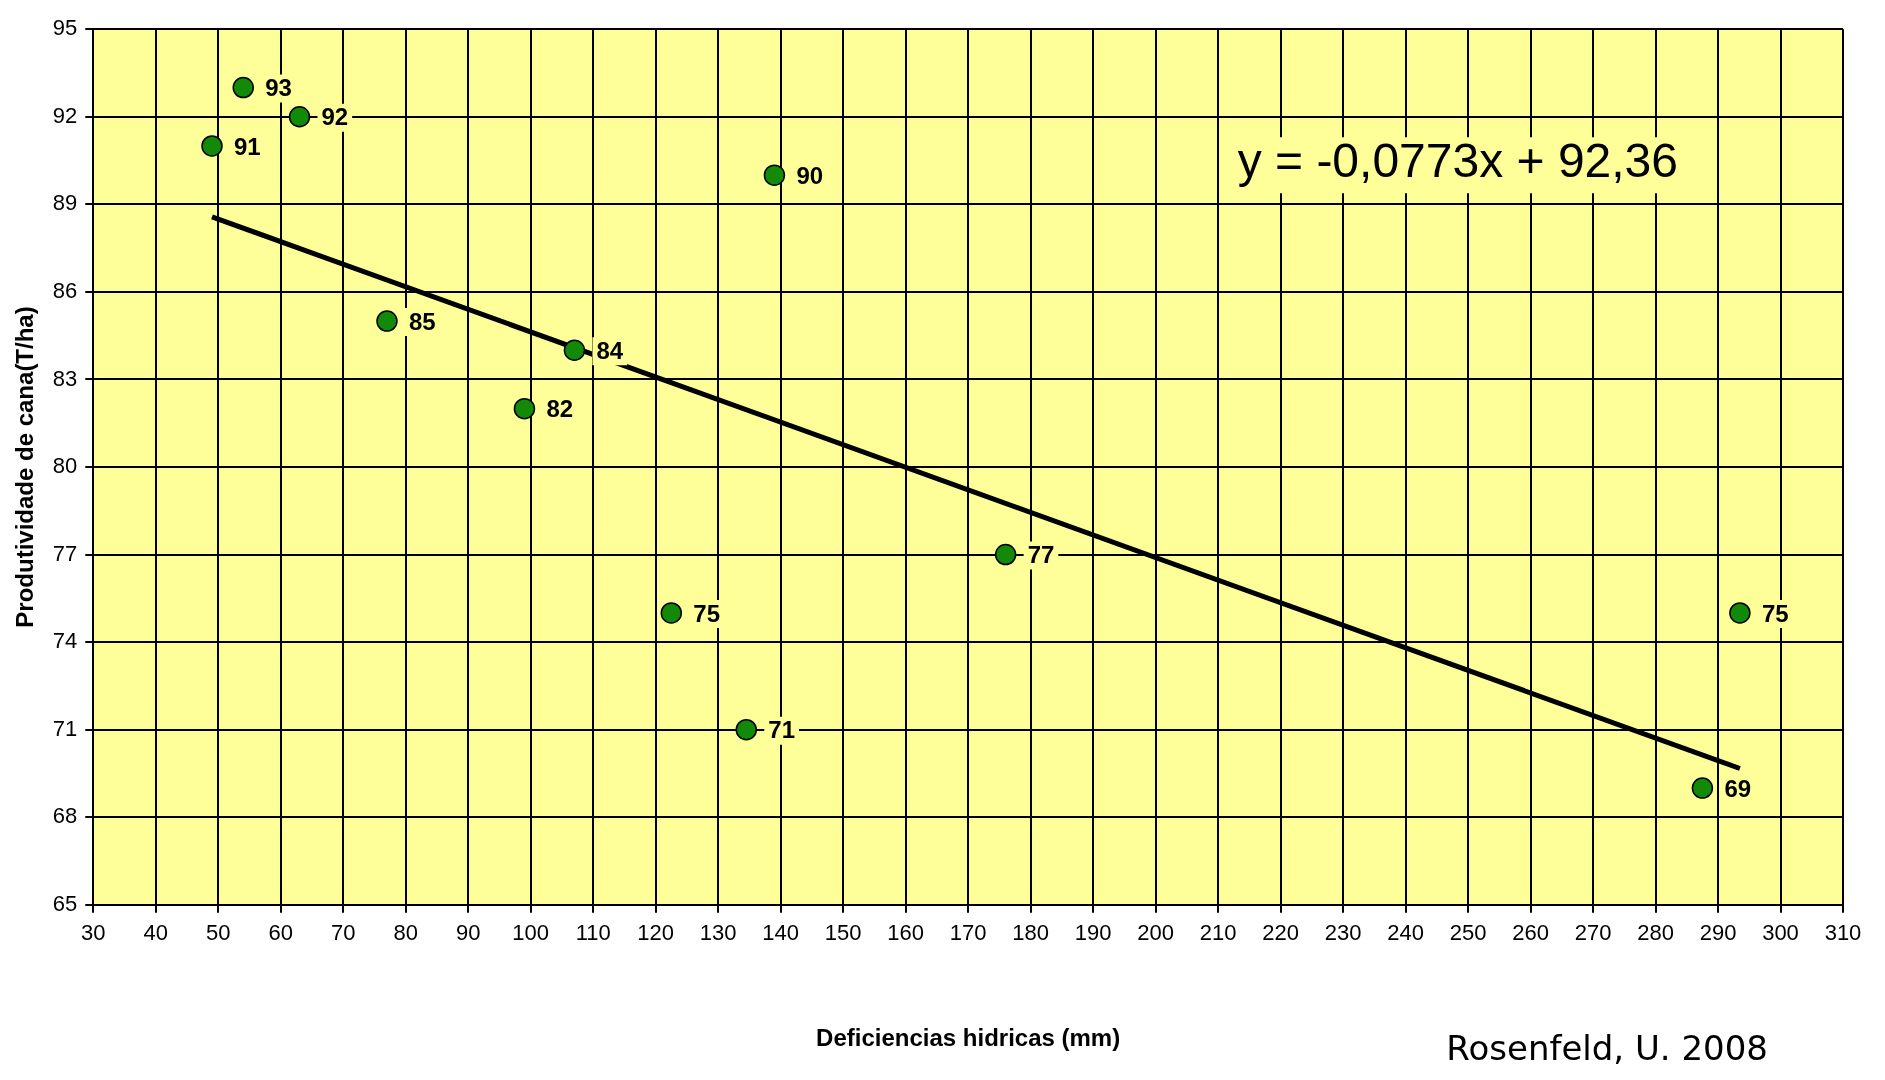 This screenshot has height=1080, width=1885. What do you see at coordinates (65, 816) in the screenshot?
I see `y-tick-label: 68` at bounding box center [65, 816].